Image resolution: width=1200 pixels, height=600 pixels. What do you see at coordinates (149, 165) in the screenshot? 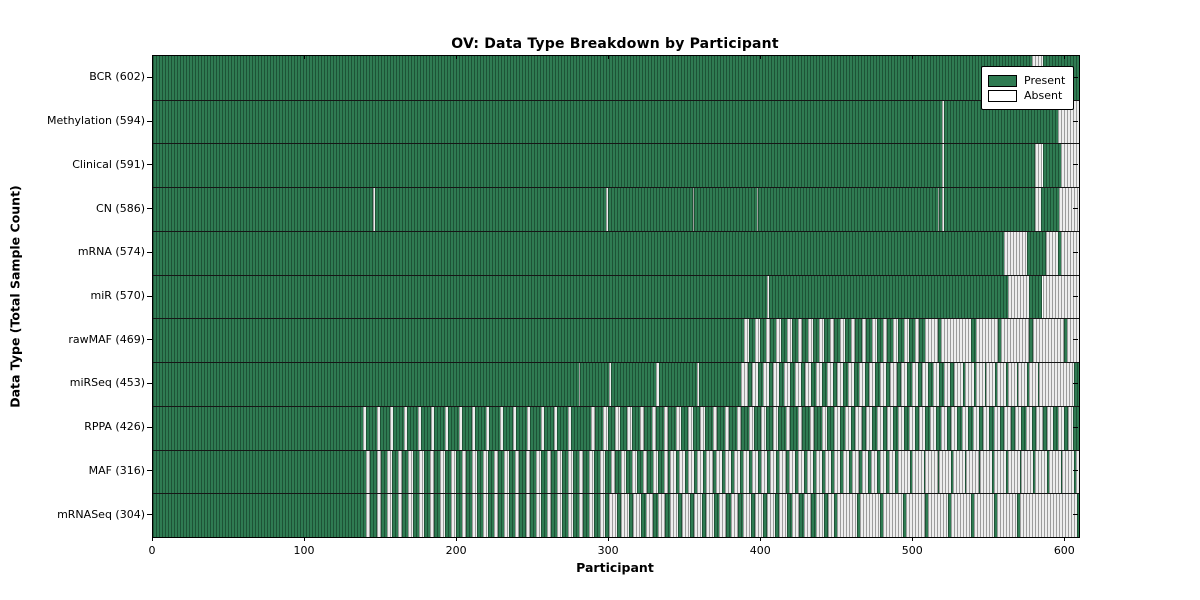
I see `y-tick-left` at bounding box center [149, 165].